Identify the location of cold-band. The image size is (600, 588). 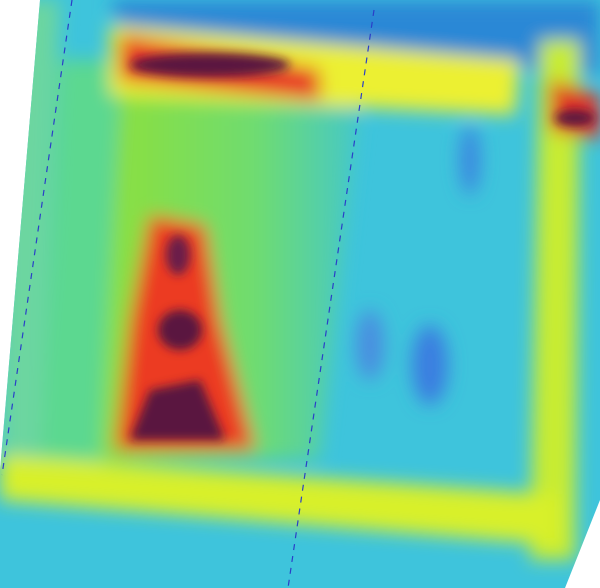
(355, 37).